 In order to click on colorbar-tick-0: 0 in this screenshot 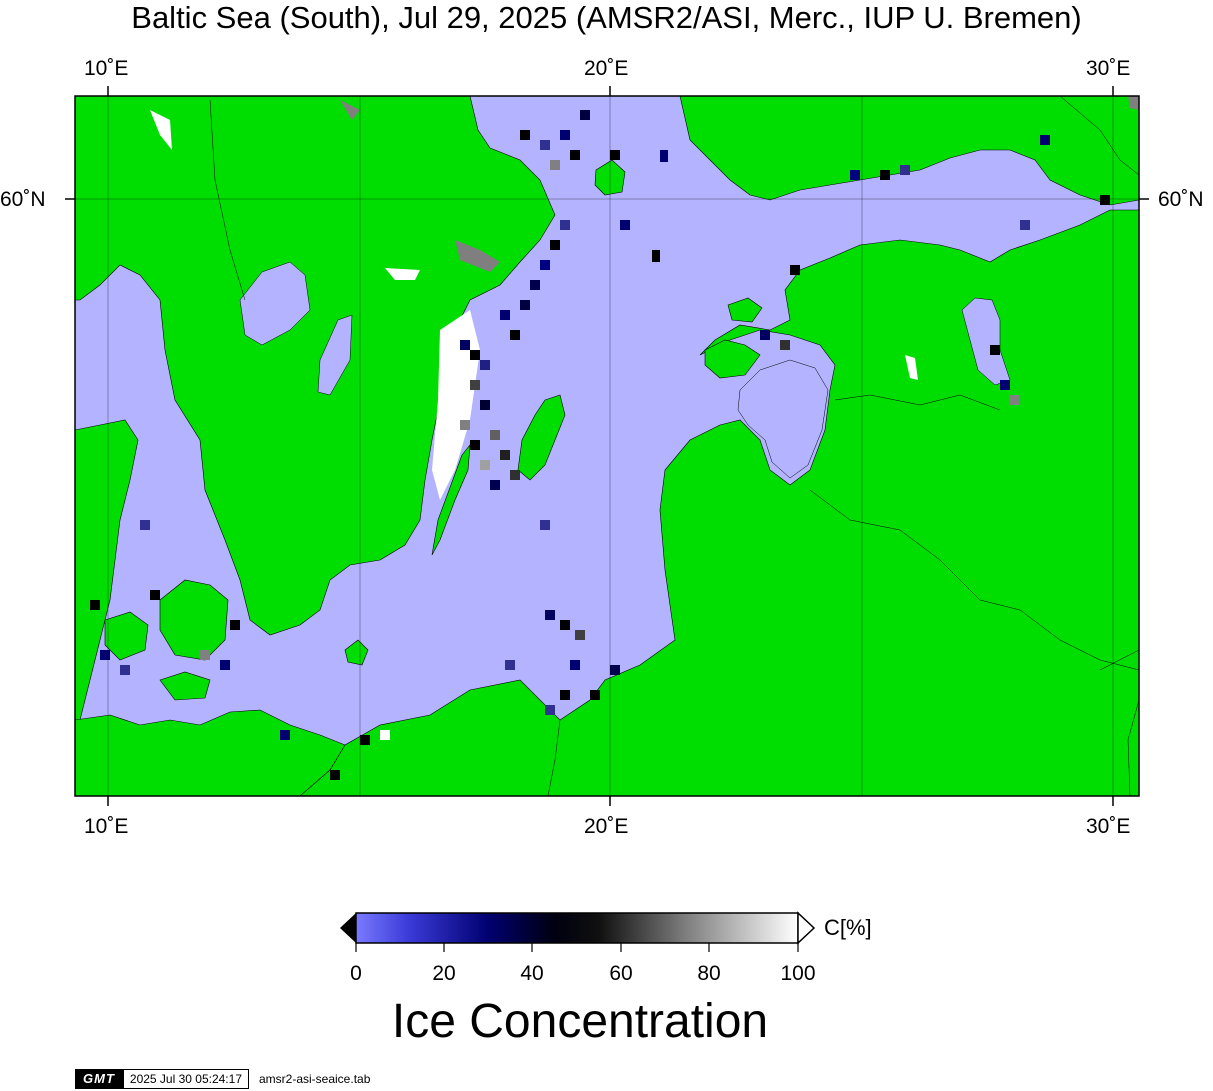, I will do `click(356, 973)`.